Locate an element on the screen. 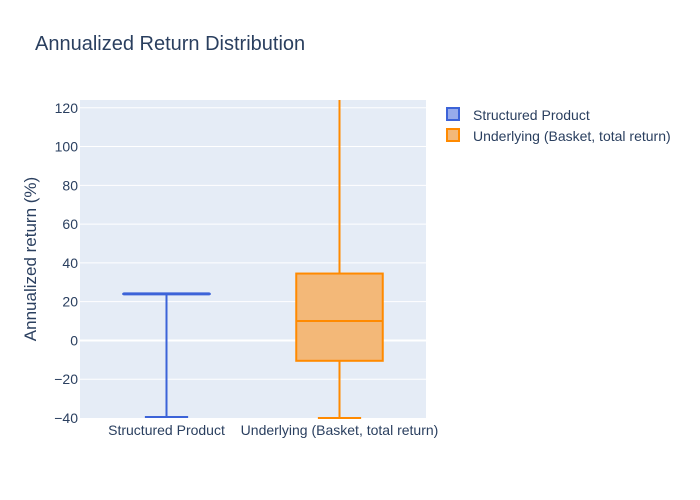  legend-label: Underlying (Basket, total return) is located at coordinates (572, 136).